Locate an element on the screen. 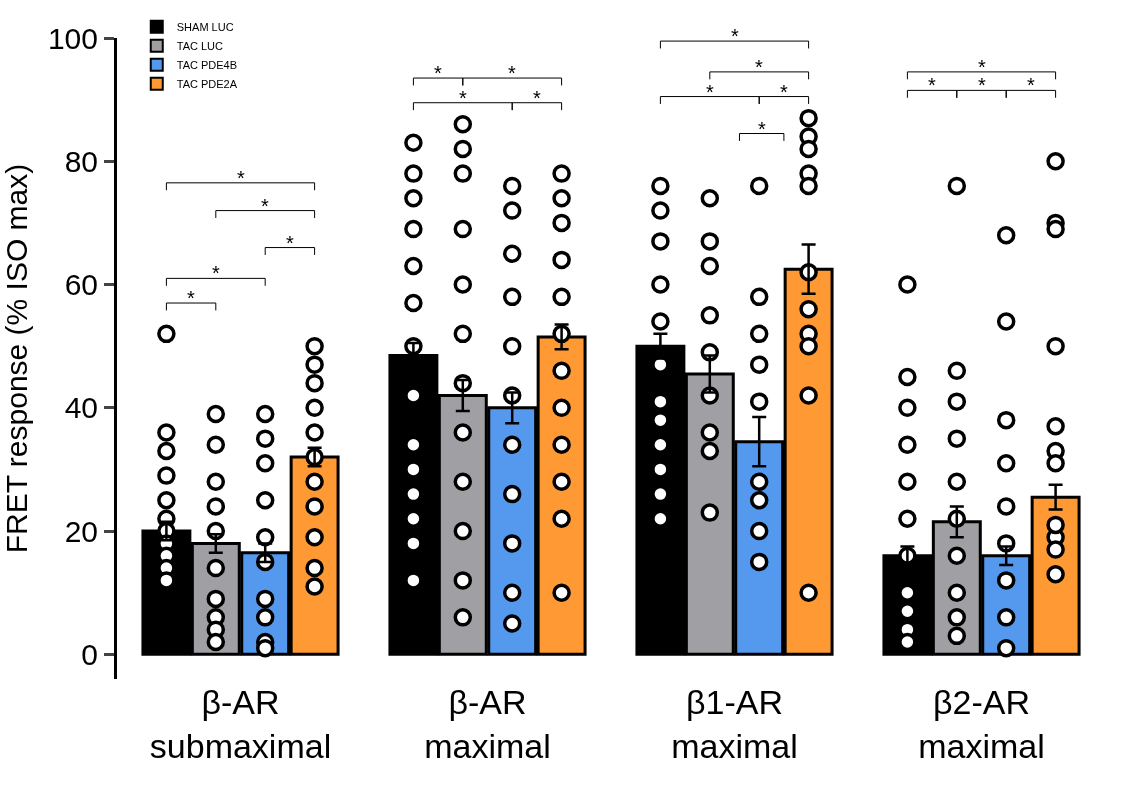 The height and width of the screenshot is (809, 1125). legend-label: TAC LUC is located at coordinates (200, 46).